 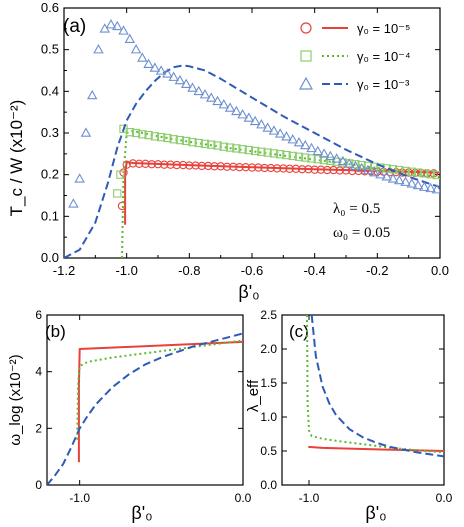 I want to click on y-tick-label: 0.1, so click(x=50, y=215).